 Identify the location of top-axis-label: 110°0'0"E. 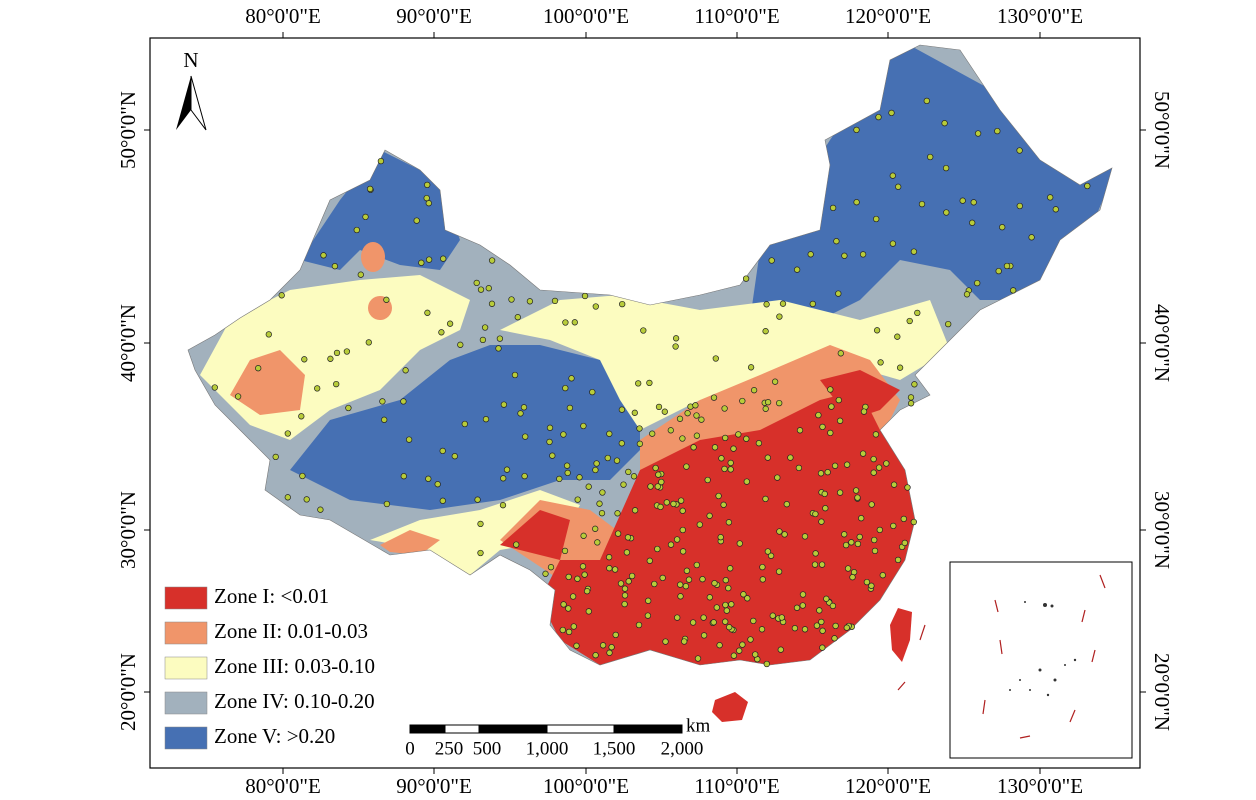
(736, 16).